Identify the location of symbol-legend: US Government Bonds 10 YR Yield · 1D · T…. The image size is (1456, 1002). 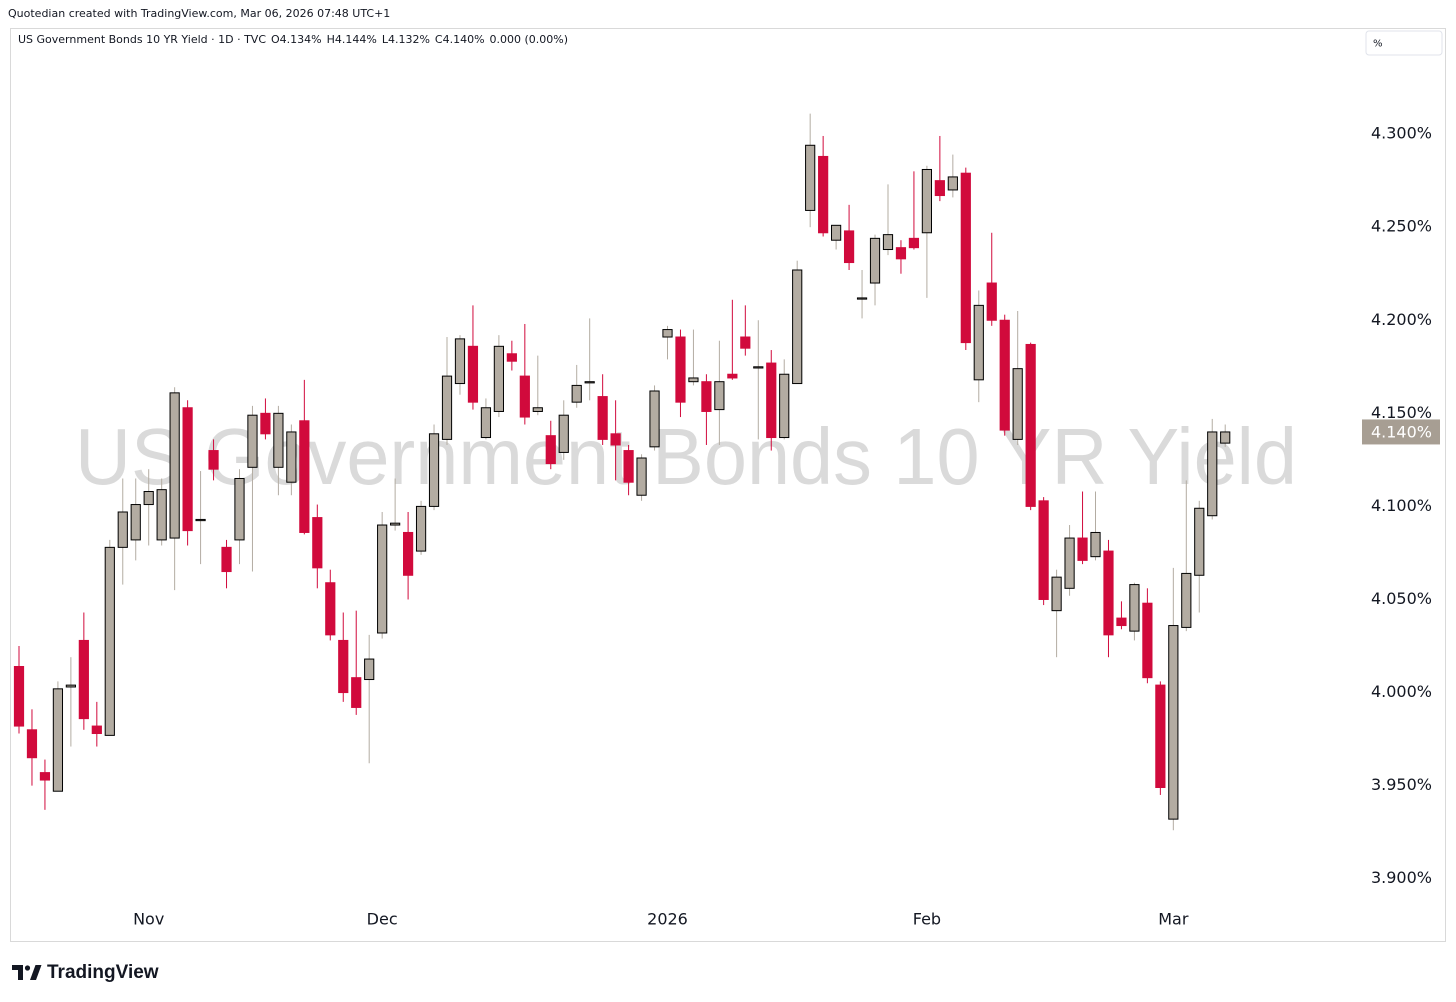
(295, 39).